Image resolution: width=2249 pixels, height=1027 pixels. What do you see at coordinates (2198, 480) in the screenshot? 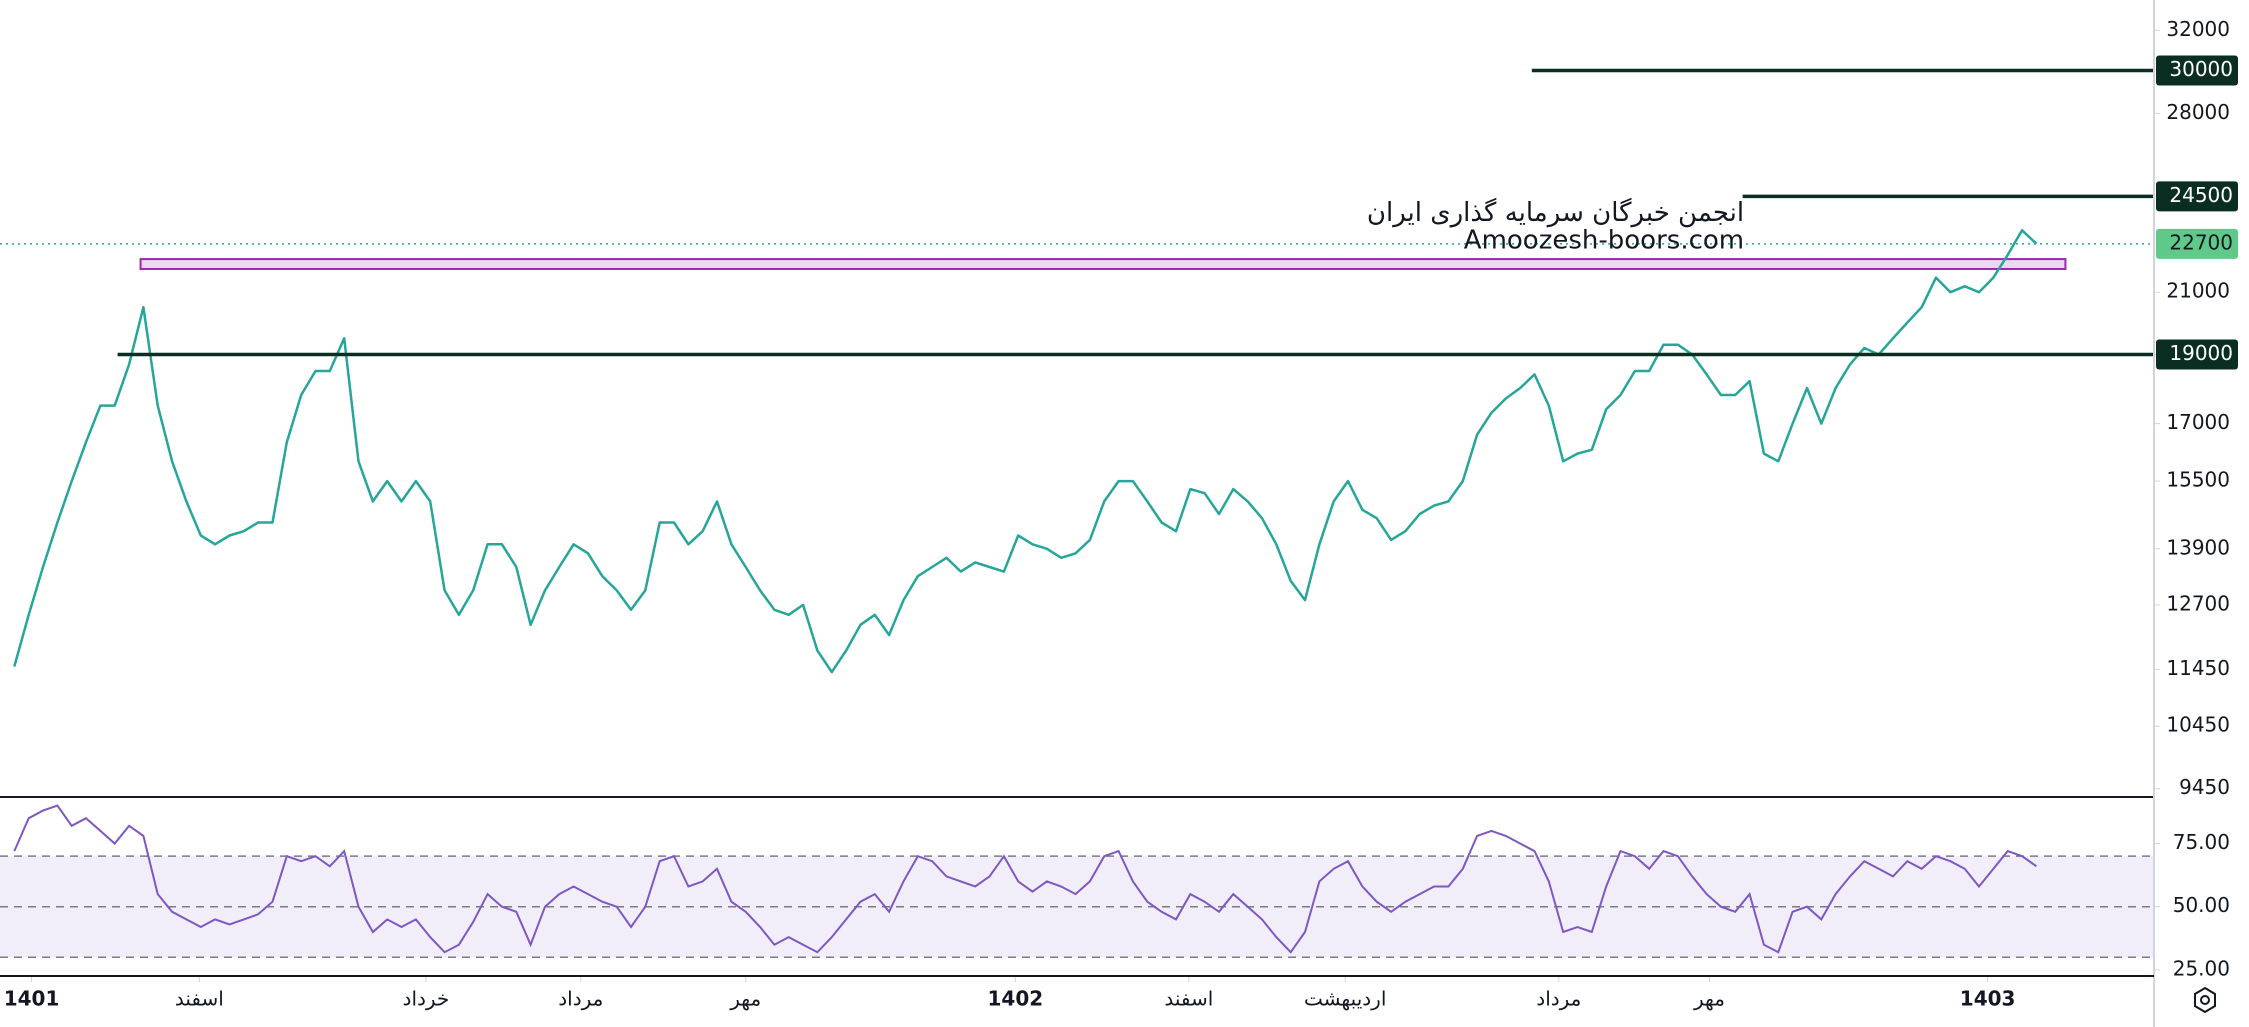
I see `y-tick-label: 15500` at bounding box center [2198, 480].